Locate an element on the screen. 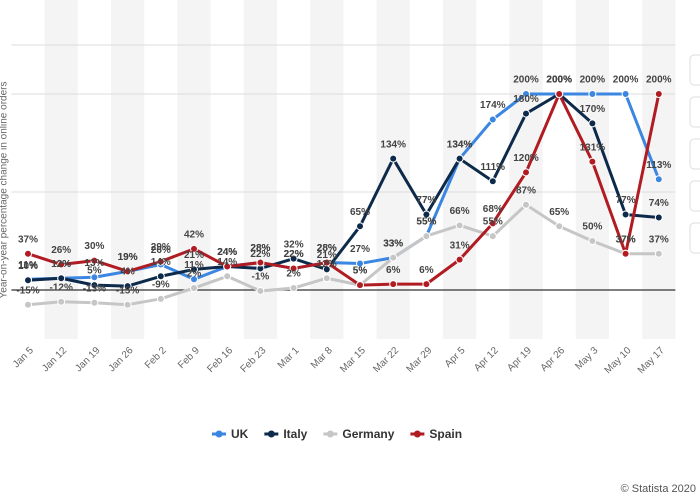 Image resolution: width=700 pixels, height=500 pixels. x-tick-label: Jan 5 is located at coordinates (23, 357).